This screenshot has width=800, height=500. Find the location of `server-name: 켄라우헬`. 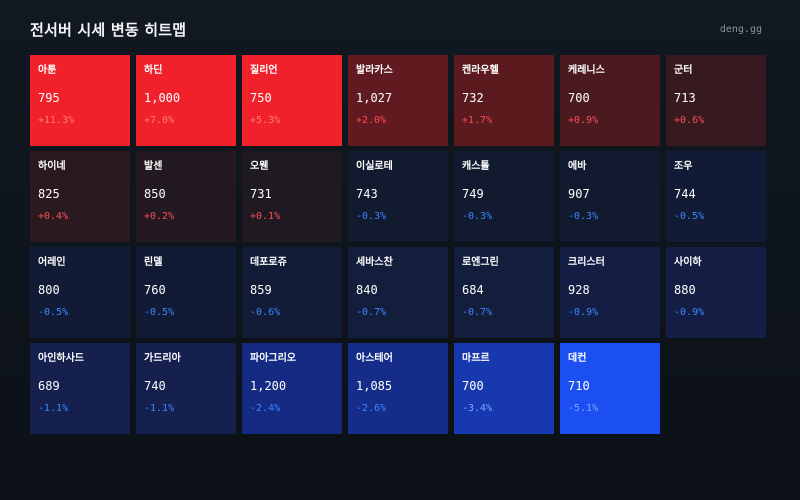

server-name: 켄라우헬 is located at coordinates (480, 70).